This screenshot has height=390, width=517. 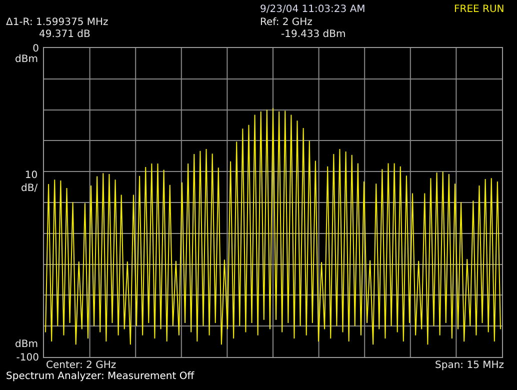 I want to click on text: 9/23/04 11:03:23 AM, so click(x=313, y=9).